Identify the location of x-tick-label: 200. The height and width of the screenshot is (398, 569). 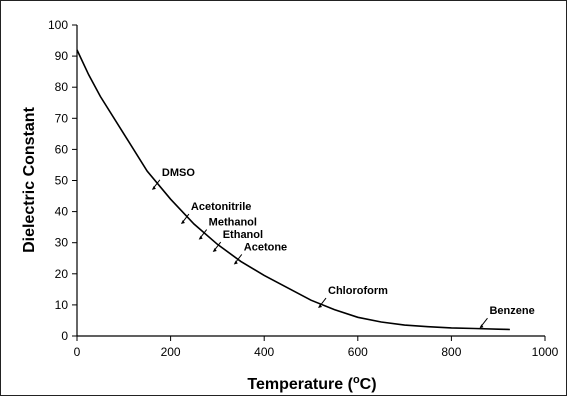
(171, 352).